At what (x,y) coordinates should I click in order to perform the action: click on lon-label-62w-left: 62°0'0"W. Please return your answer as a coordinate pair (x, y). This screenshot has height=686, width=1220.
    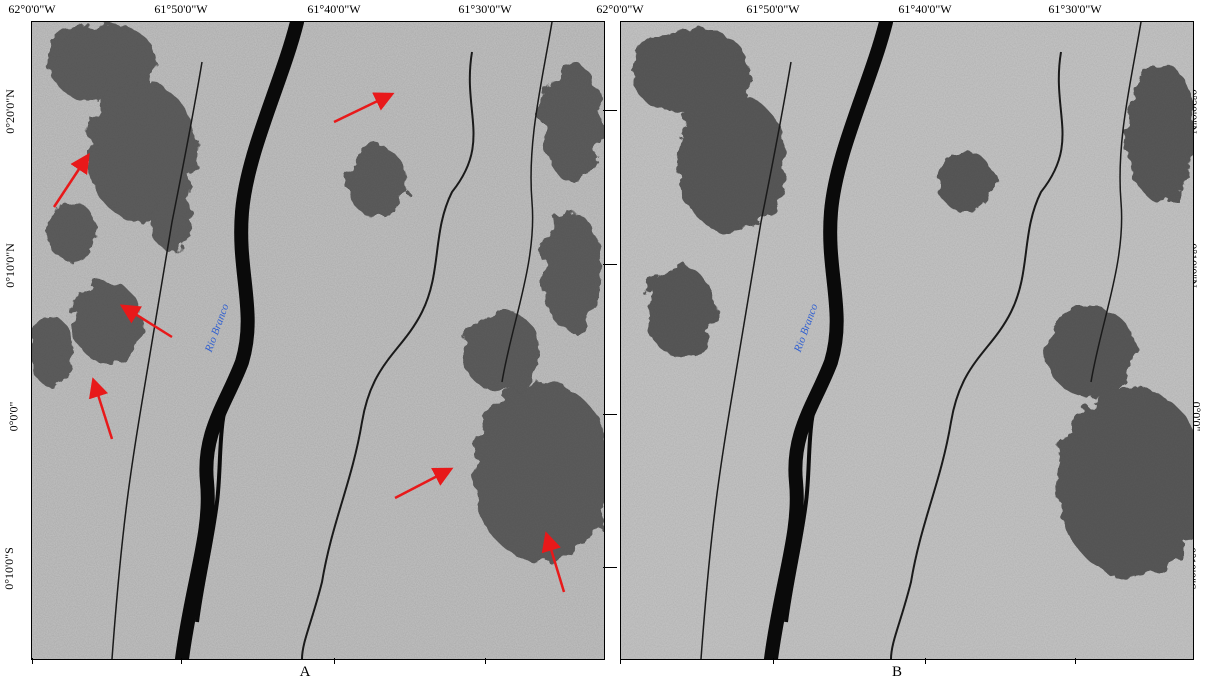
    Looking at the image, I should click on (32, 9).